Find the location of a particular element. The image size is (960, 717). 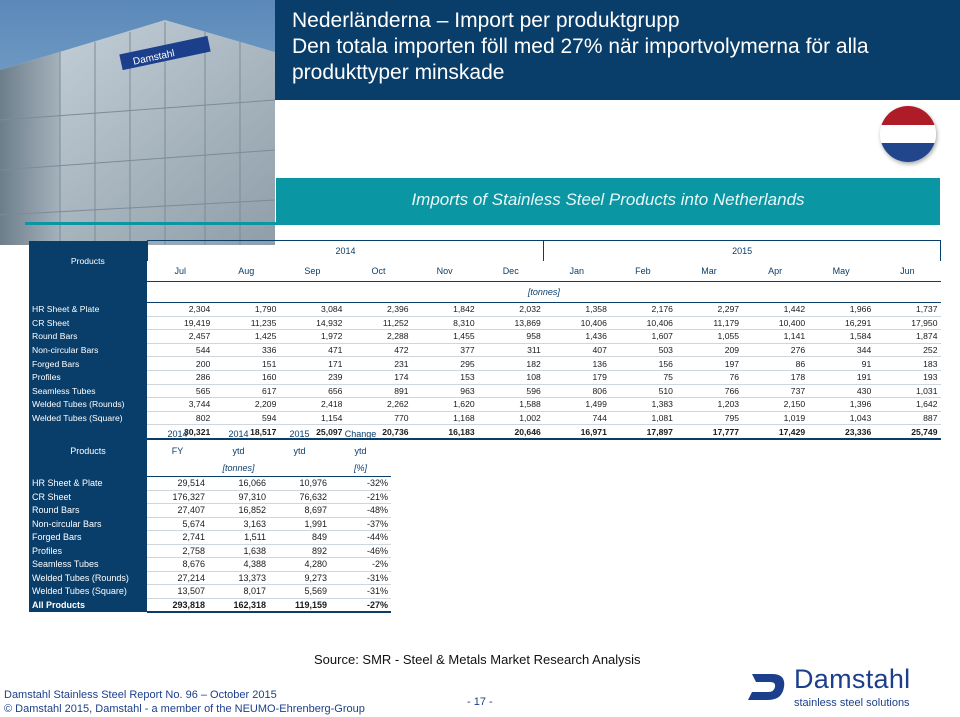

table-cell: 1,154 is located at coordinates (312, 418).